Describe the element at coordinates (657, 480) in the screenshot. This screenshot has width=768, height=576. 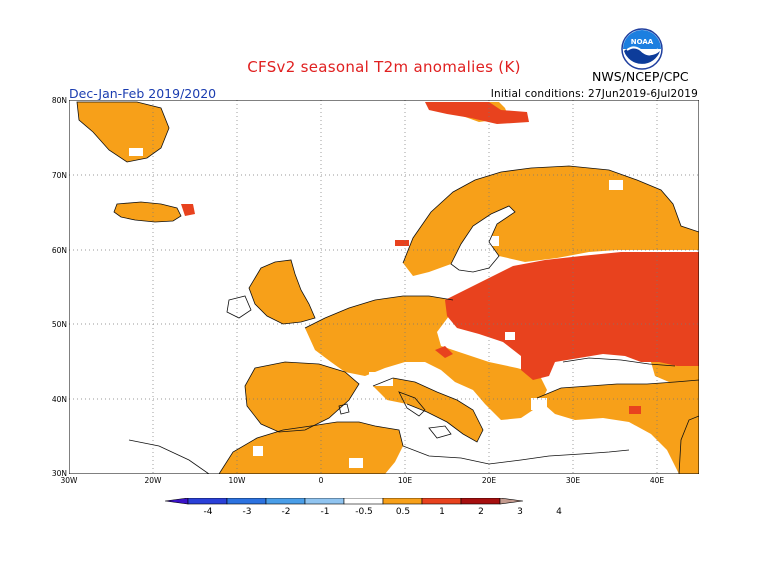
I see `lon-label-40e: 40E` at that location.